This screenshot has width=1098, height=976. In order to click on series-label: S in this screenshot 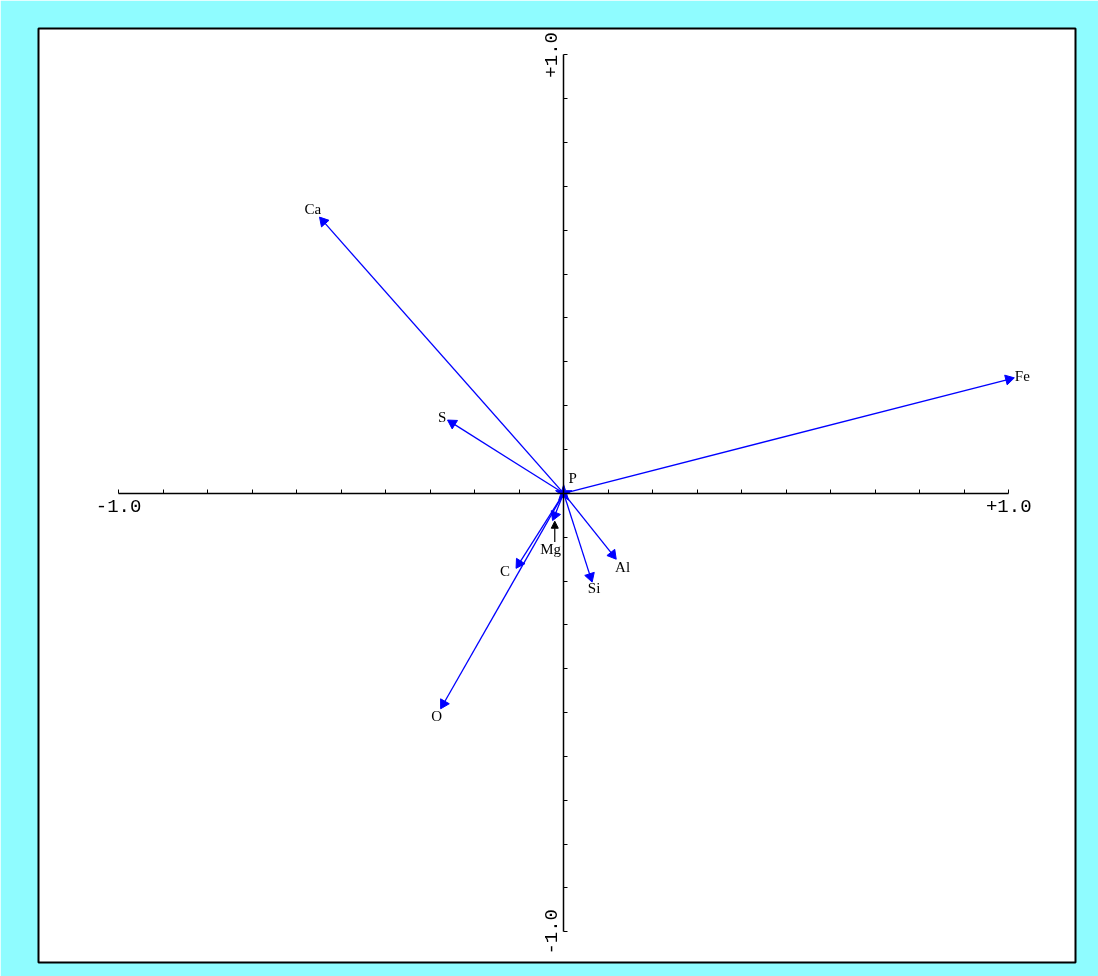, I will do `click(442, 416)`.